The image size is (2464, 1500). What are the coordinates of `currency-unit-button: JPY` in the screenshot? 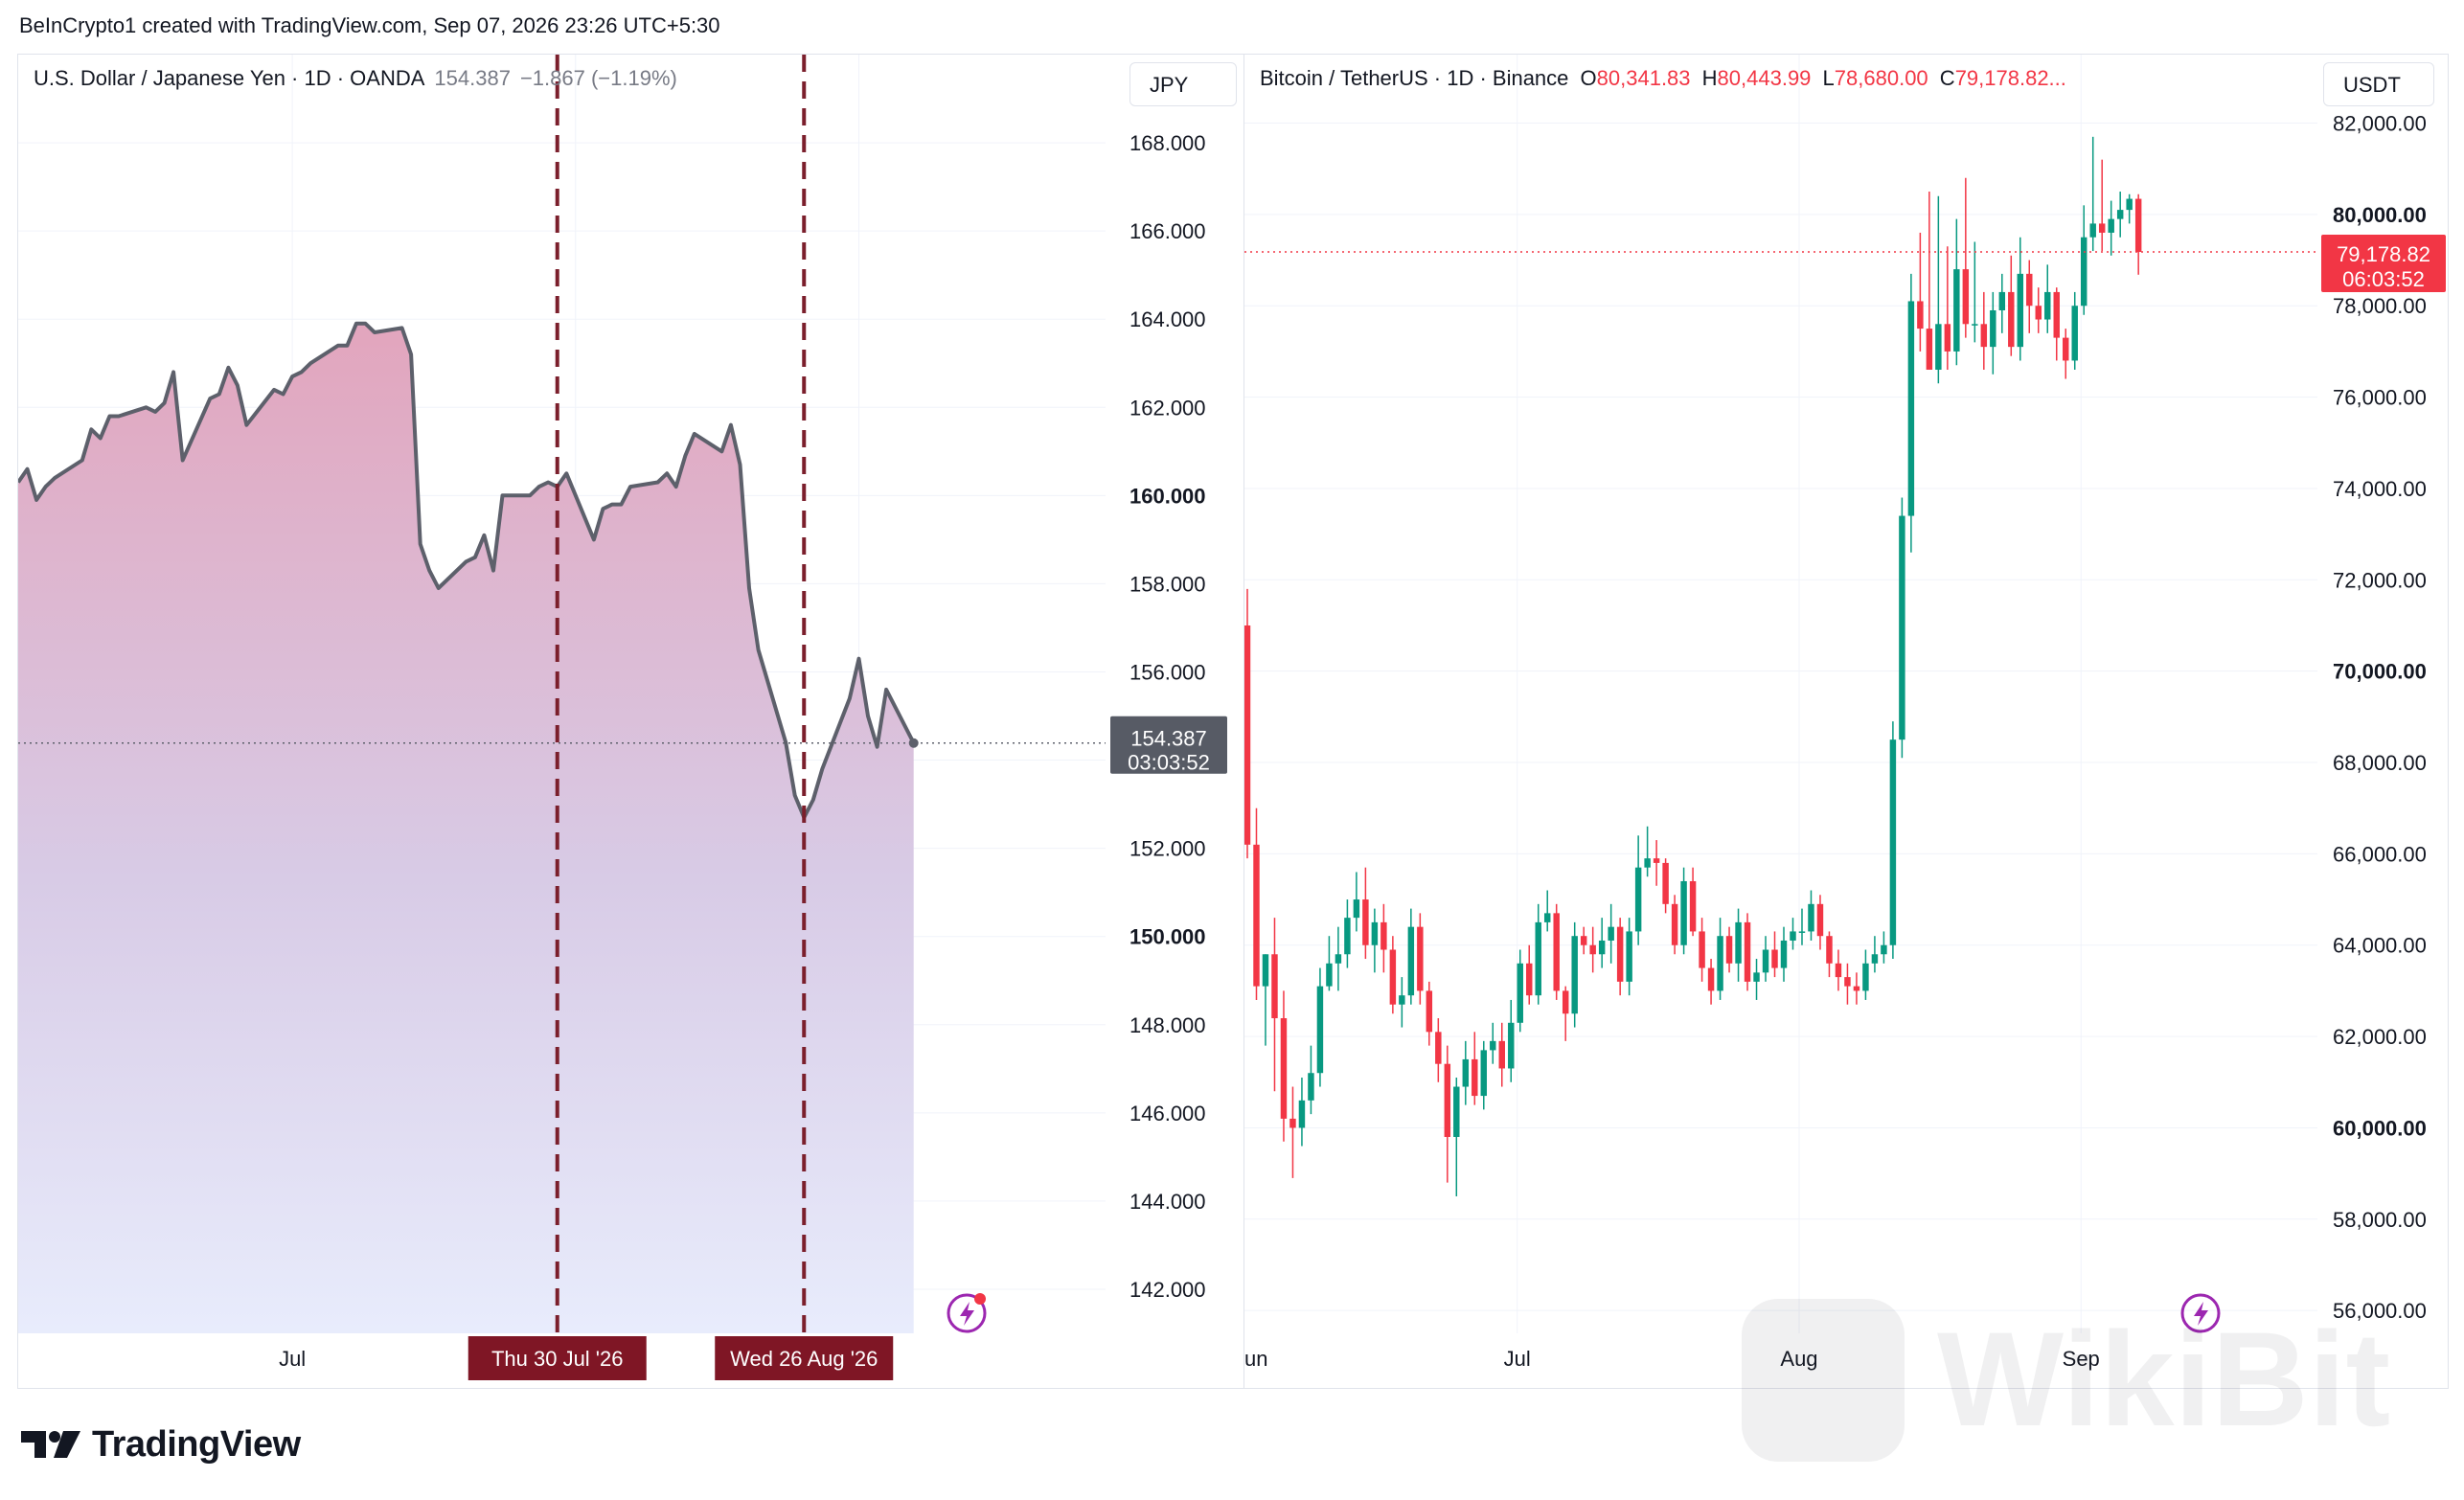 It's located at (1183, 84).